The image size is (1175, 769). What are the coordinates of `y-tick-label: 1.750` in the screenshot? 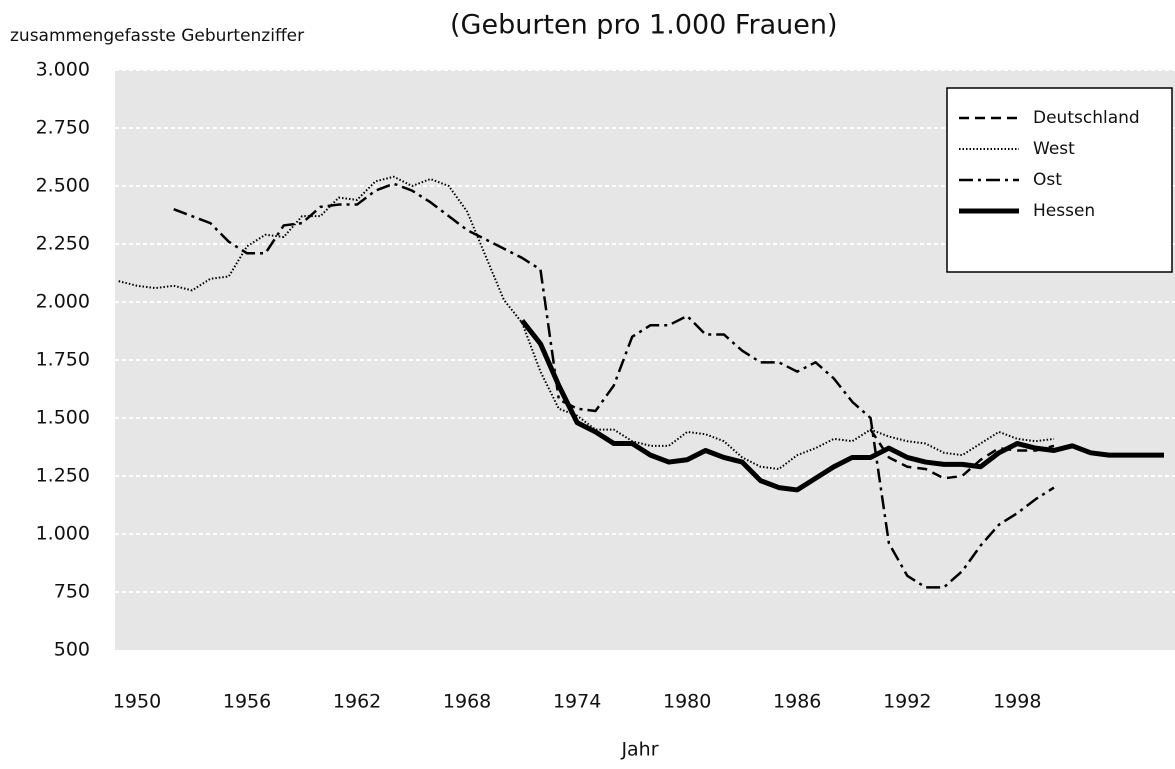 It's located at (63, 360).